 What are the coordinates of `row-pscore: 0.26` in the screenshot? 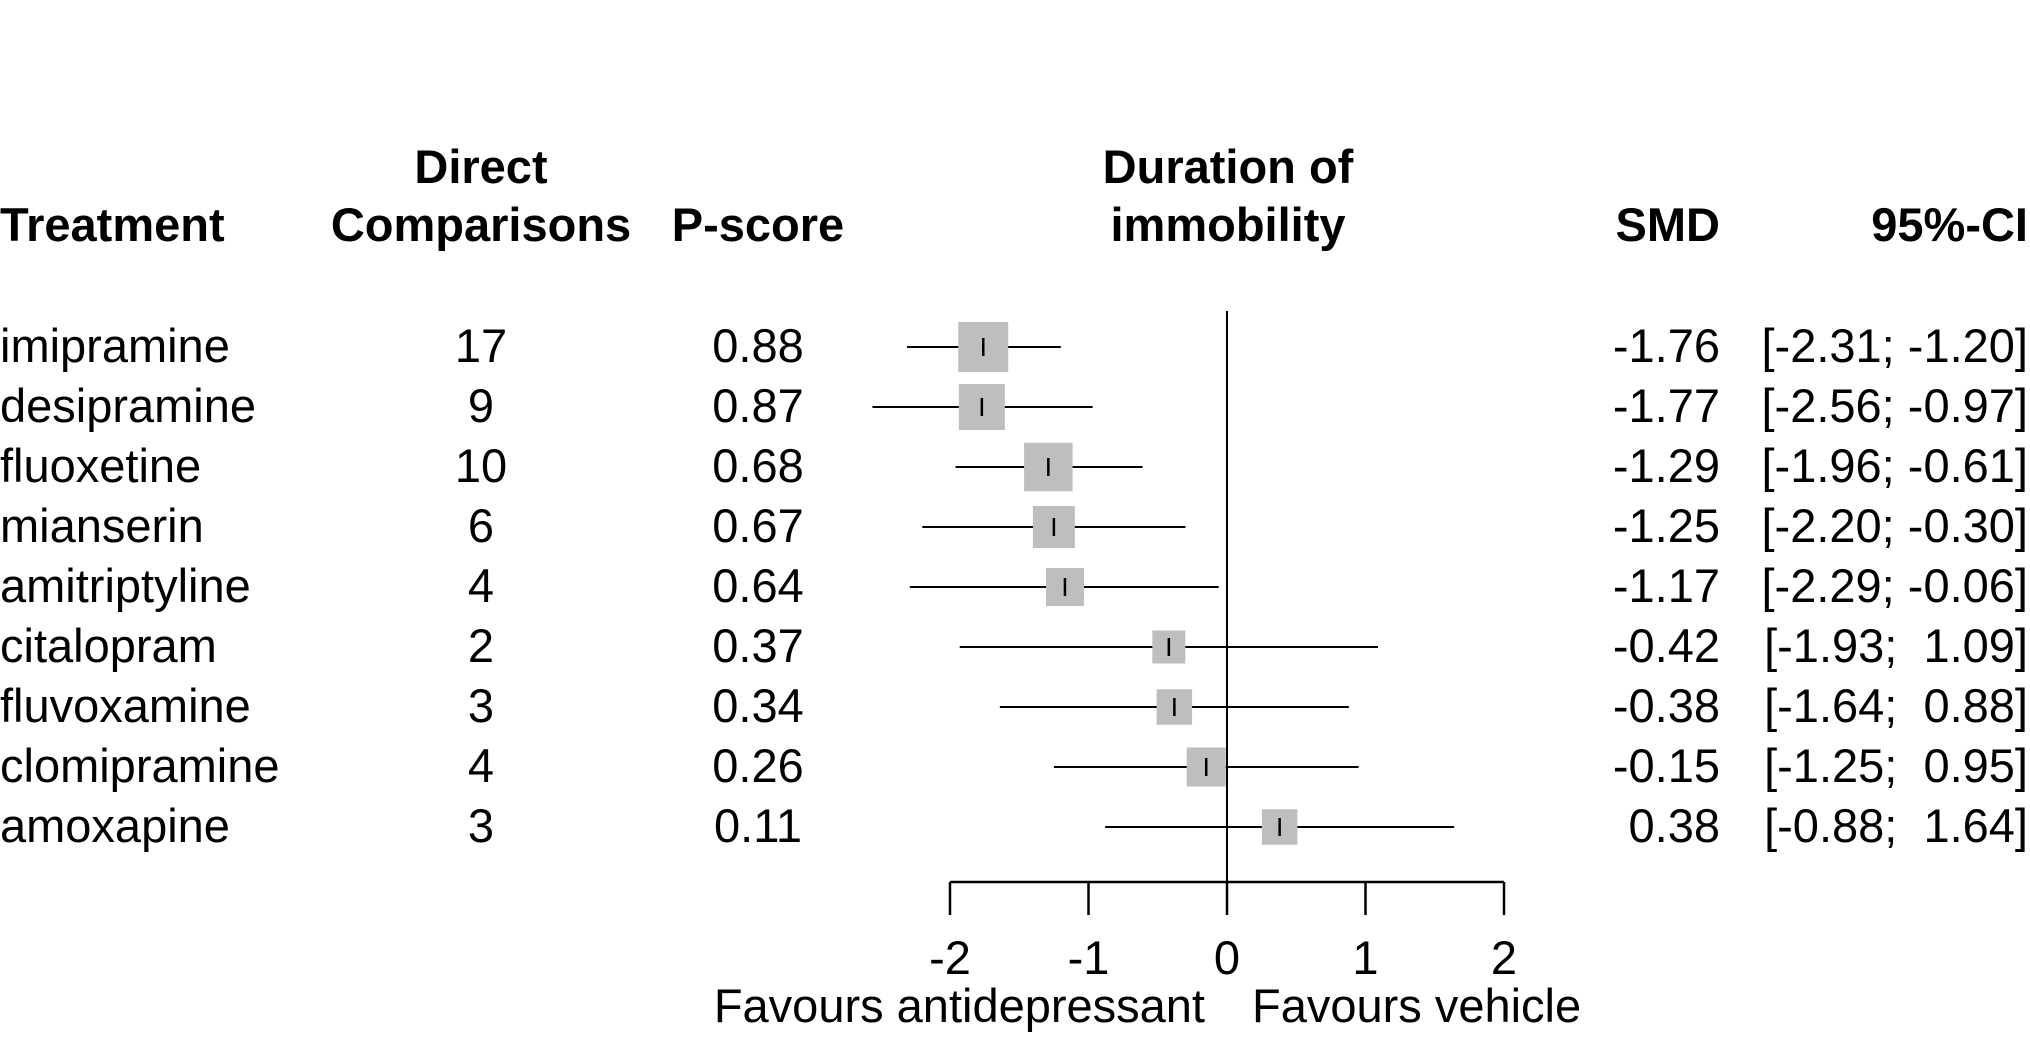 It's located at (757, 765).